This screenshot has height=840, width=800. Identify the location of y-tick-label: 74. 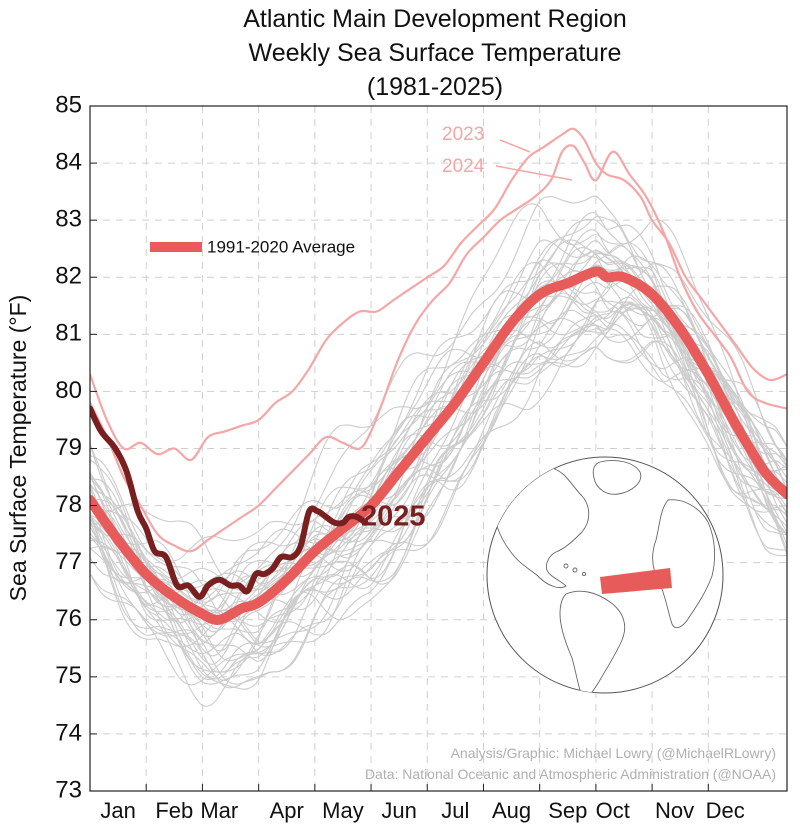
(68, 732).